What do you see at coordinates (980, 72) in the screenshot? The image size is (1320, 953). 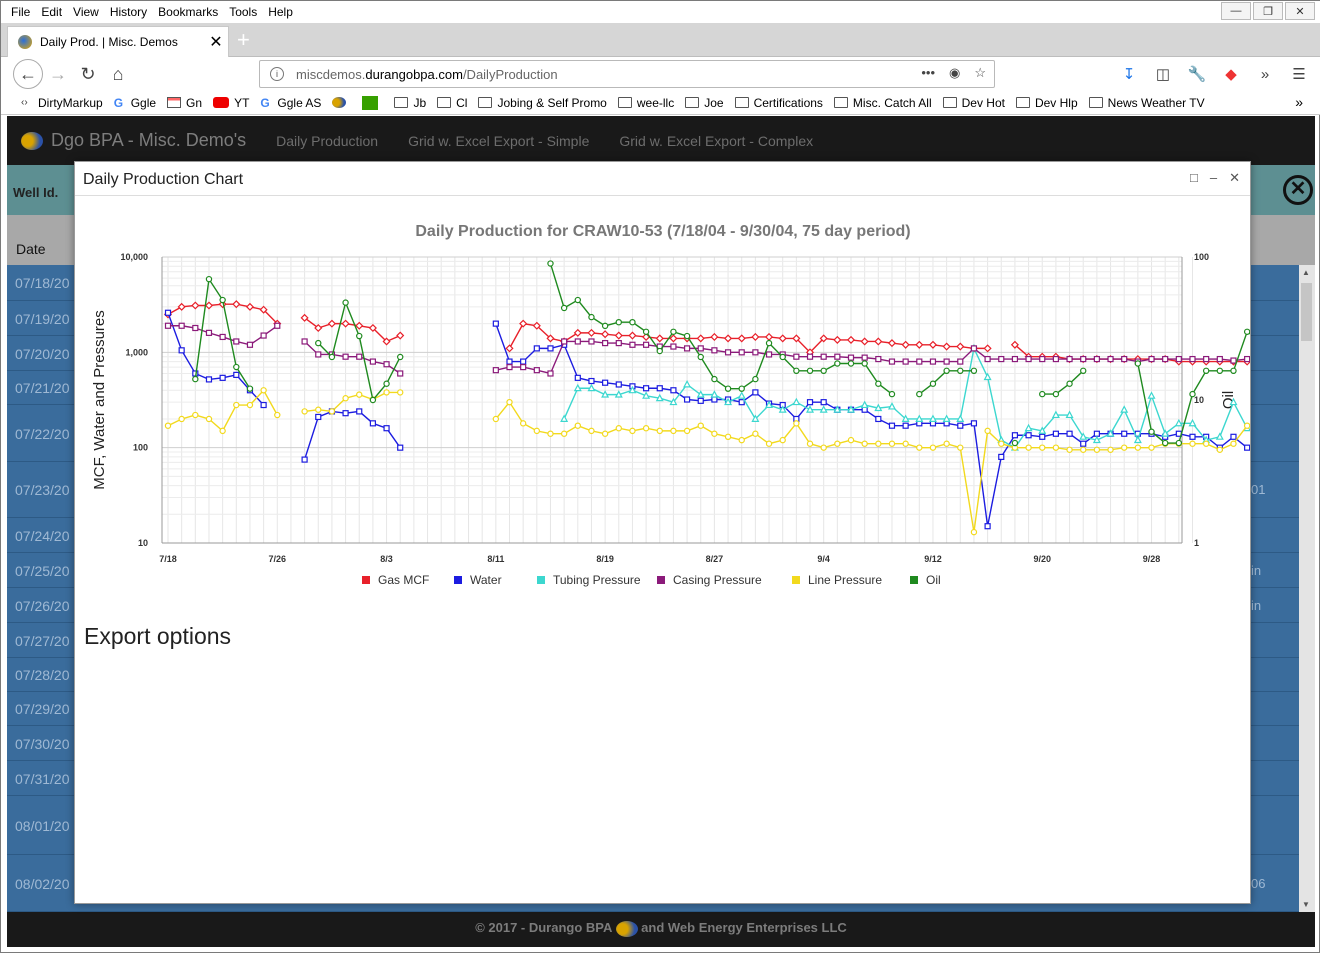 I see `bookmark-star-icon: ☆` at bounding box center [980, 72].